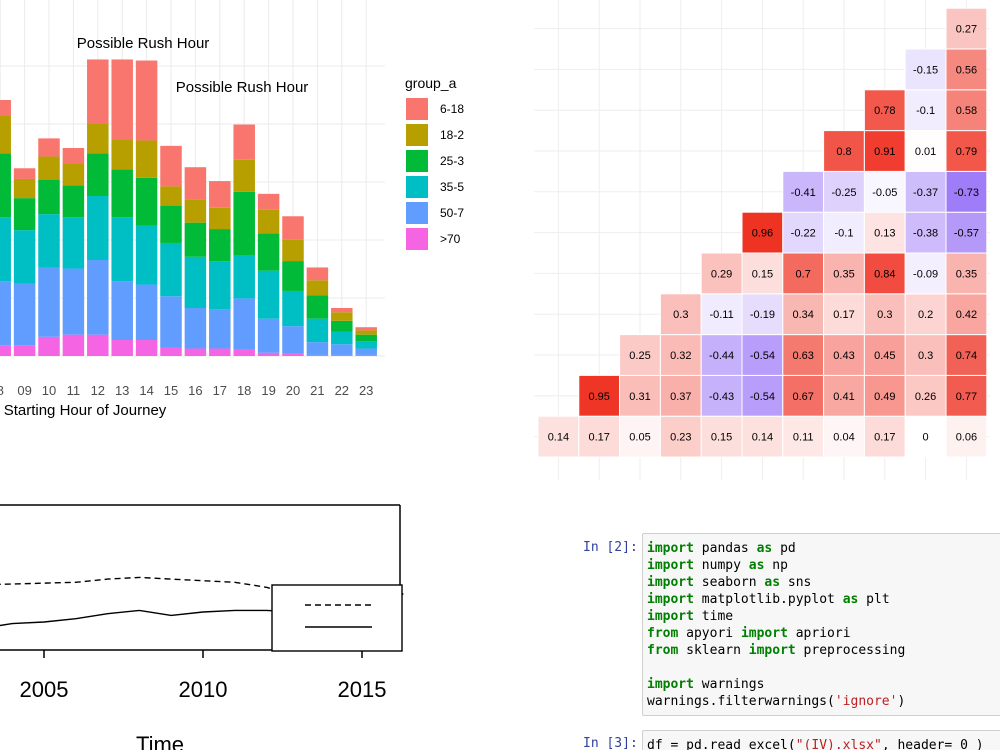  Describe the element at coordinates (803, 438) in the screenshot. I see `heatmap-value: 0.11` at that location.